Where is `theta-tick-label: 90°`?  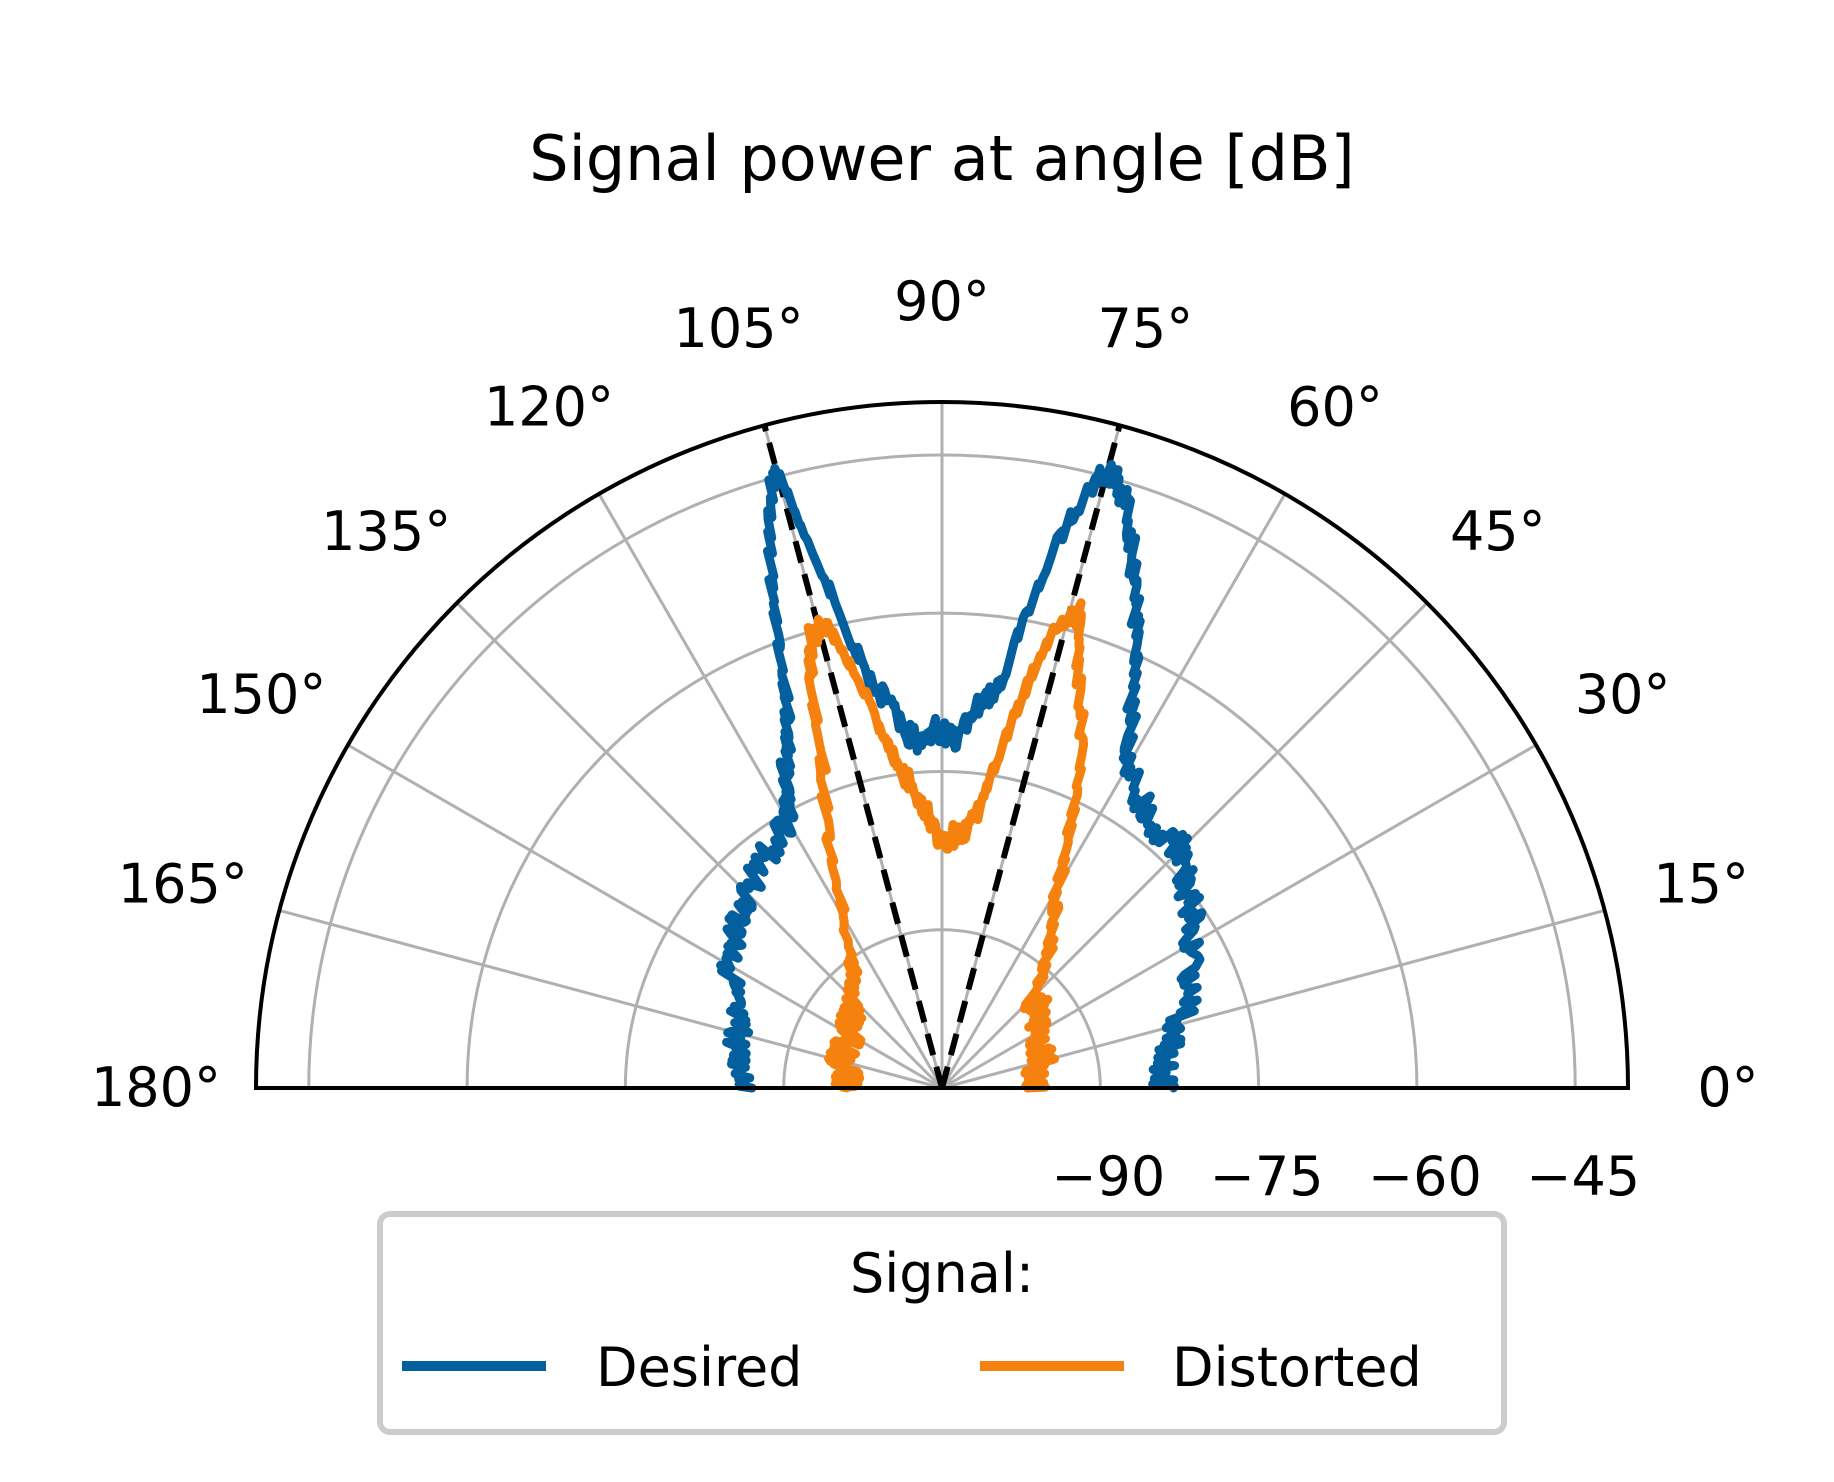
theta-tick-label: 90° is located at coordinates (942, 301).